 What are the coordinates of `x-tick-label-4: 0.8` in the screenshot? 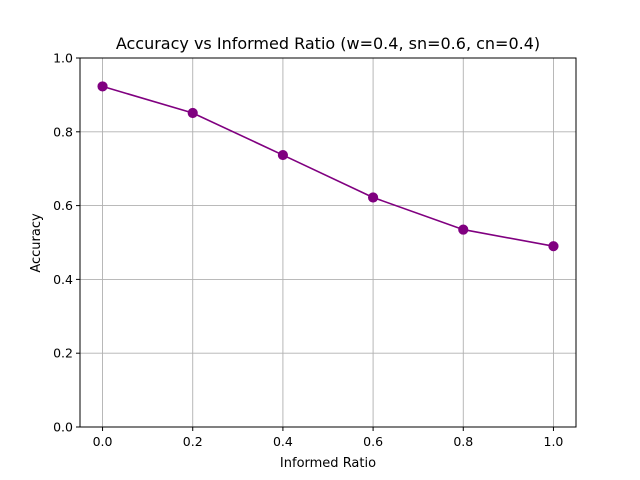 It's located at (463, 441).